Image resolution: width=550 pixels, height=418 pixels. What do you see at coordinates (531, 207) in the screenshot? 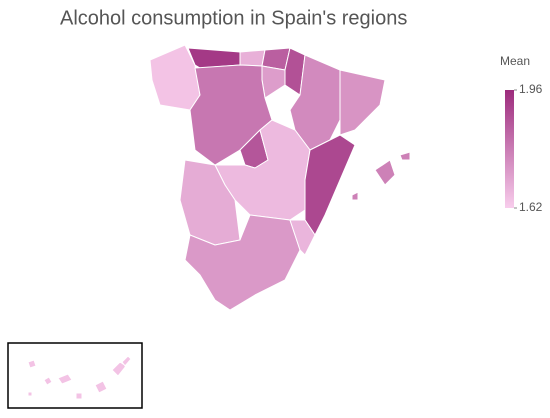
I see `colorbar-tick-label: 1.62` at bounding box center [531, 207].